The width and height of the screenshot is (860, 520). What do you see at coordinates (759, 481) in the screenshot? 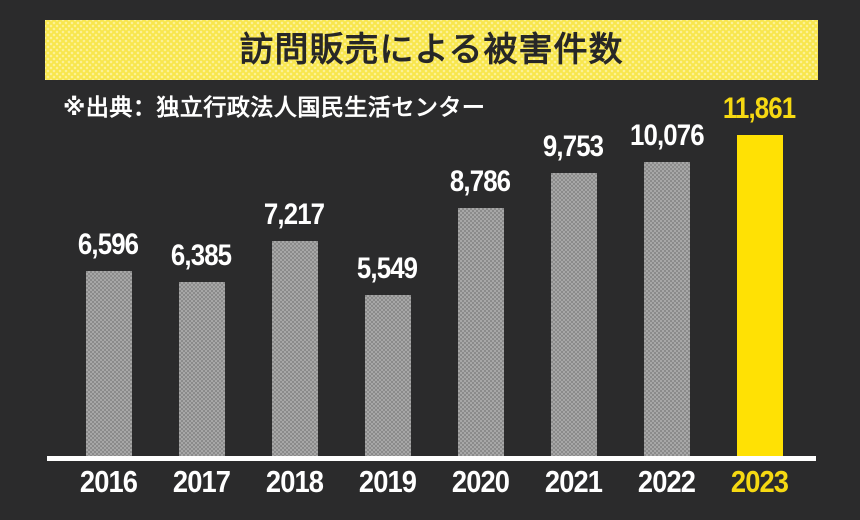
I see `year-label: 2023` at bounding box center [759, 481].